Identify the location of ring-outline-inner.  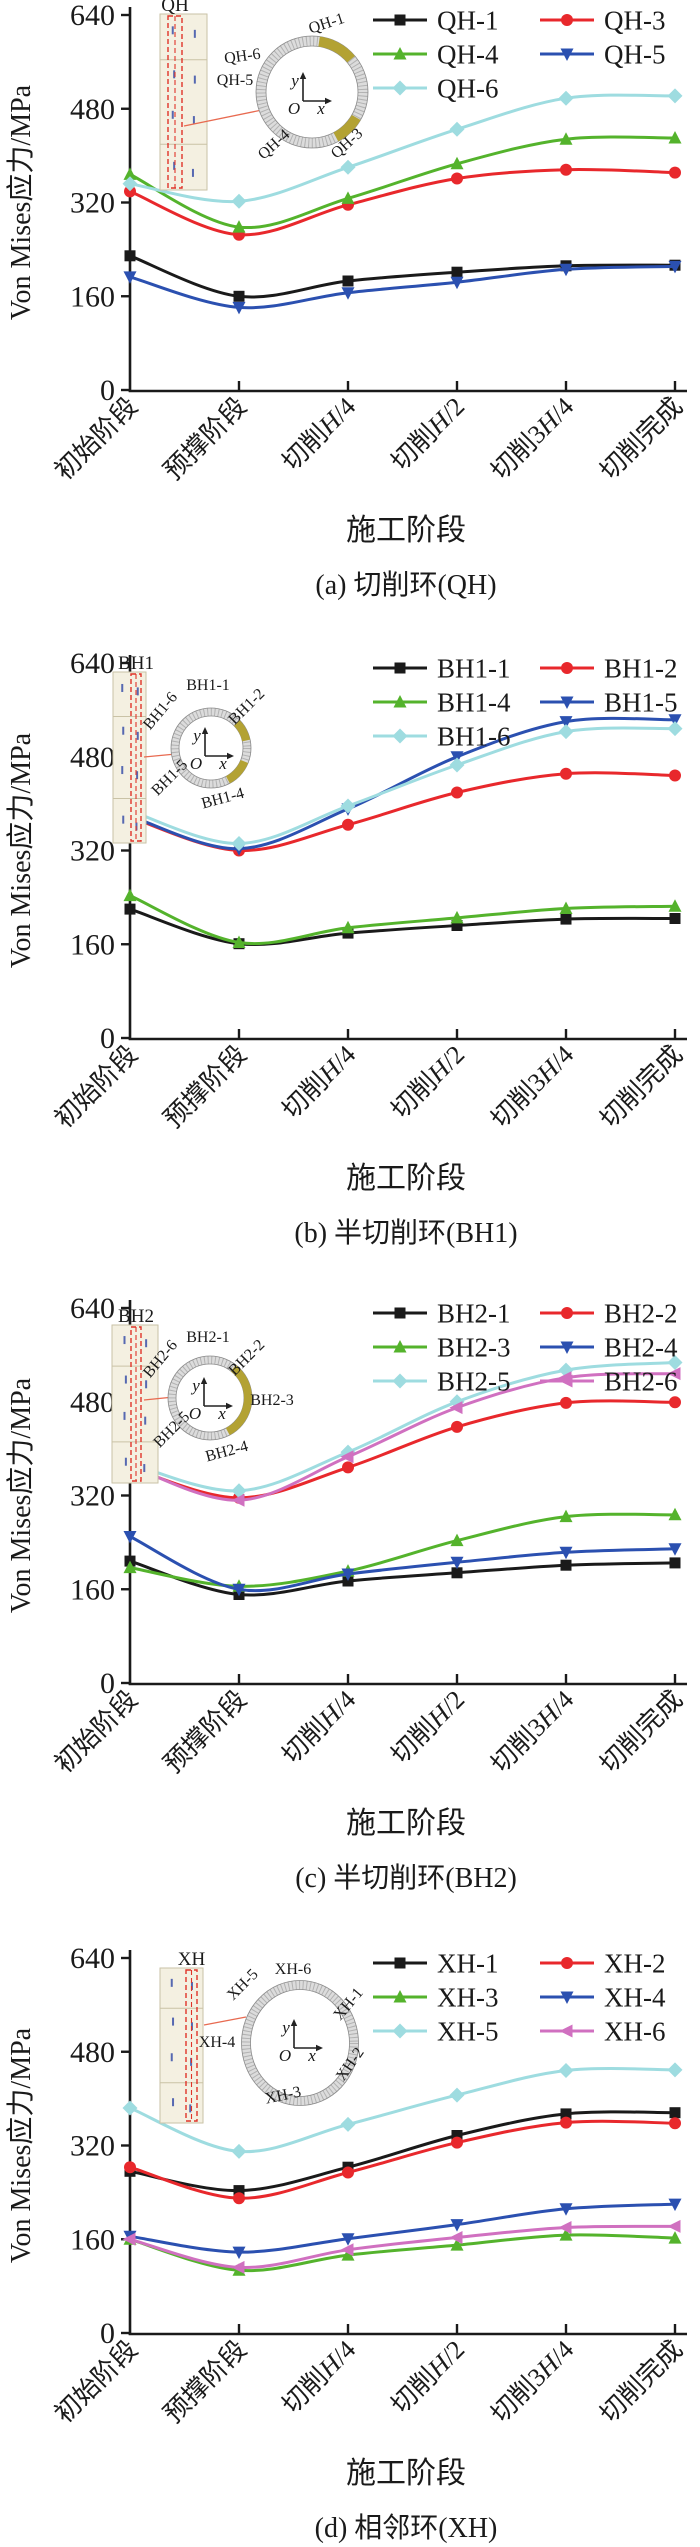
(300, 2043).